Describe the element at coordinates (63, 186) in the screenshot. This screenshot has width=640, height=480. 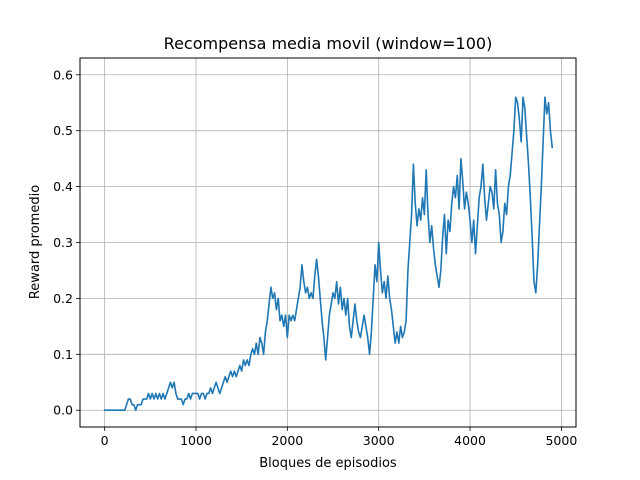
I see `y-tick-label: 0.4` at that location.